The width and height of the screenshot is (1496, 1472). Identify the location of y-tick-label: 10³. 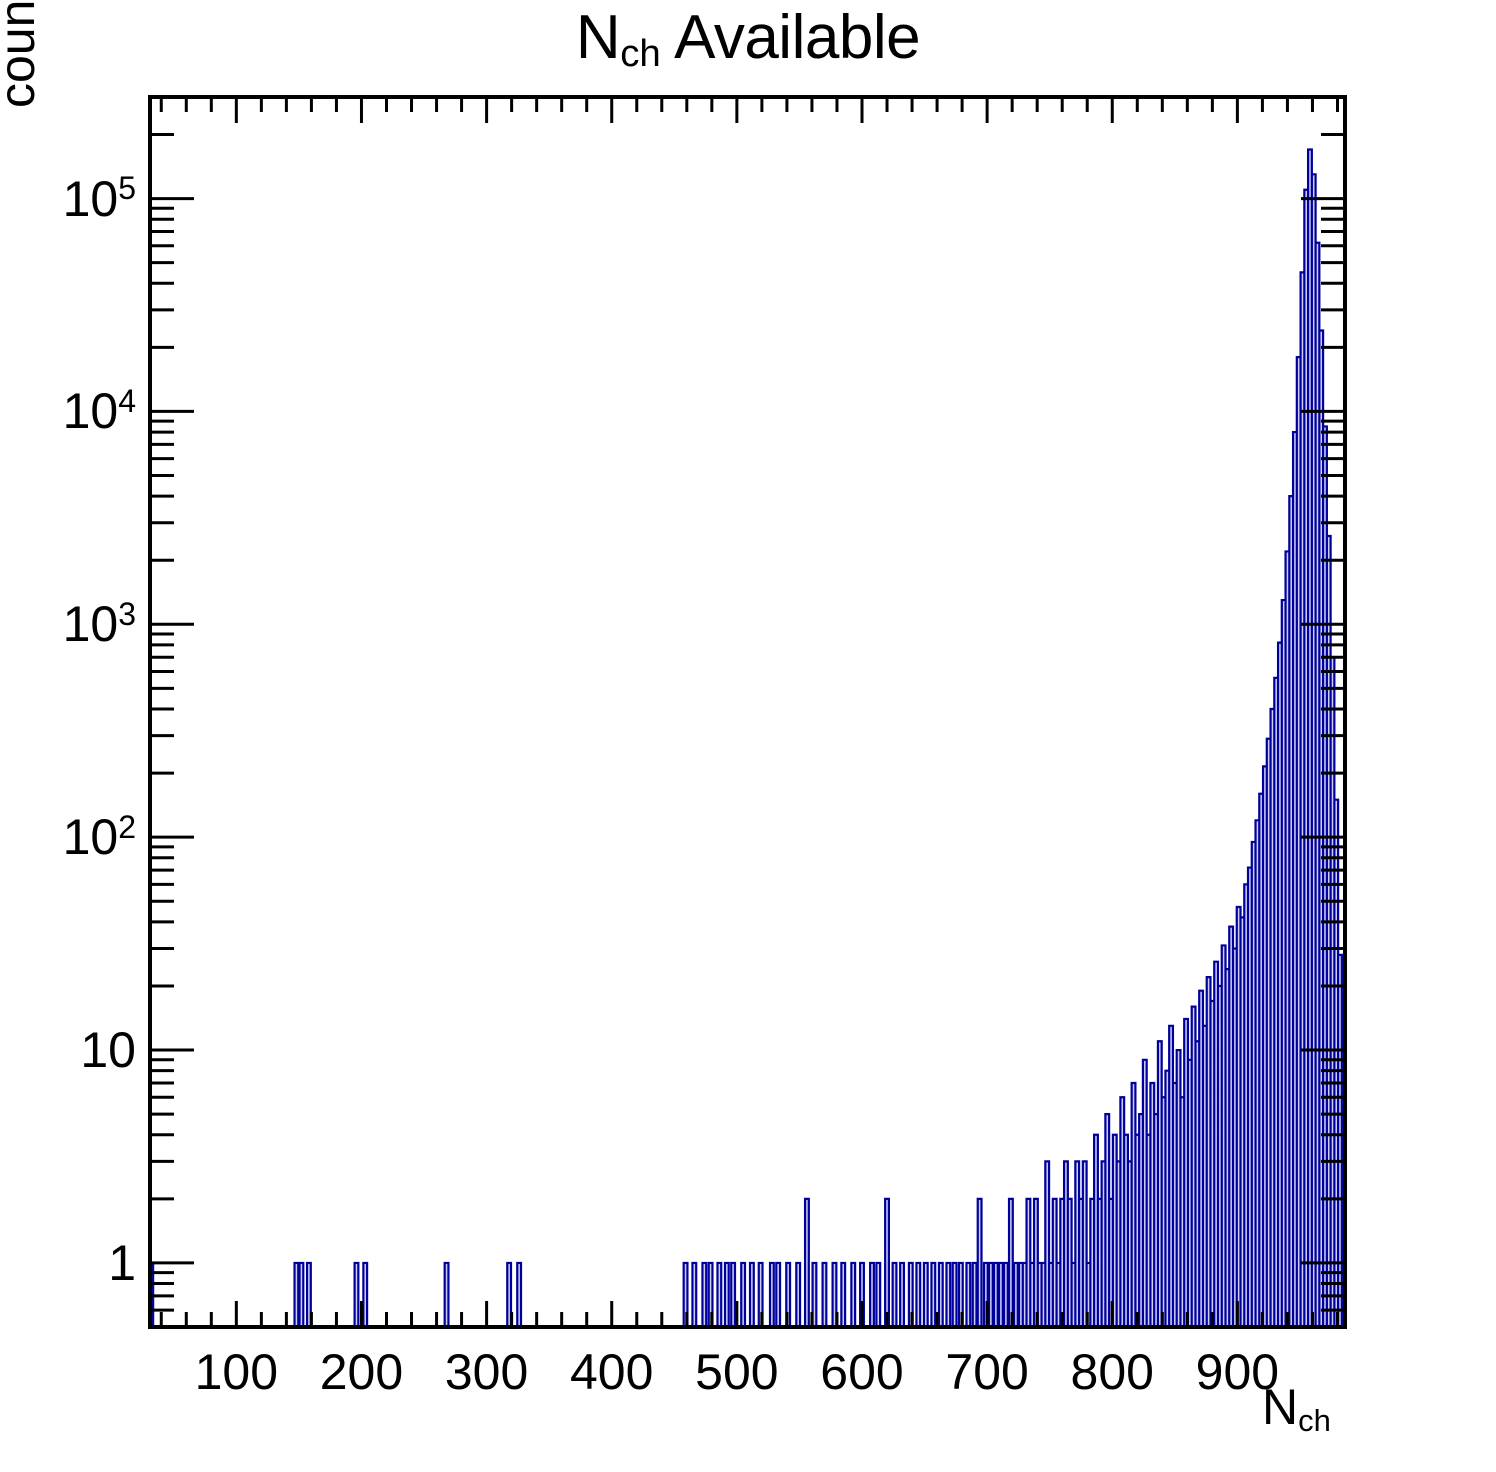
(99, 624).